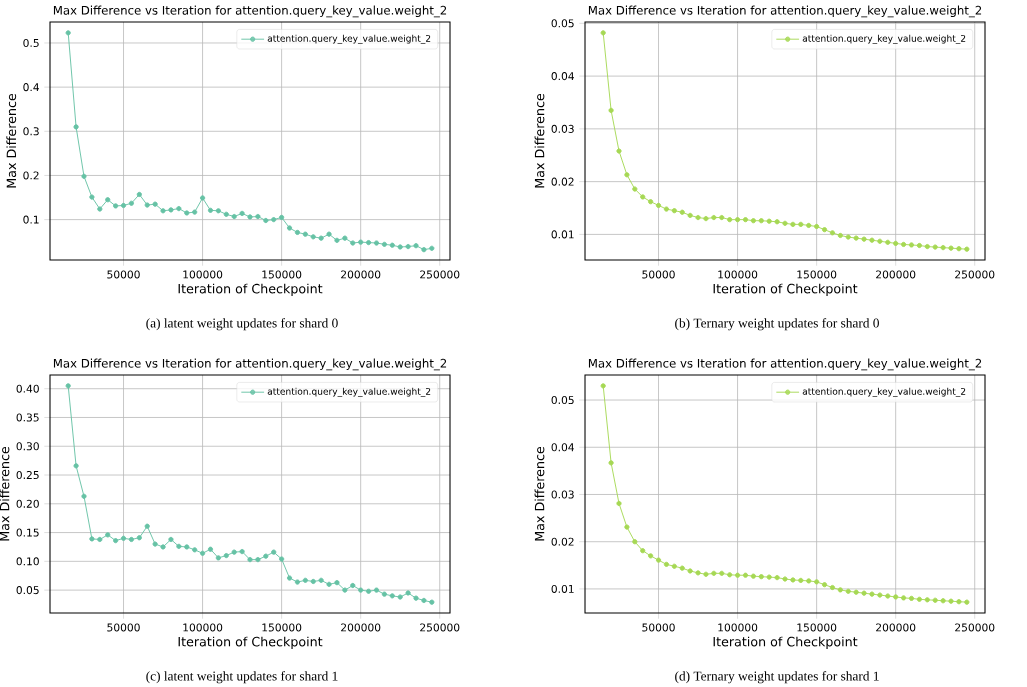 The image size is (1027, 687). I want to click on y-tick-label: 0.25, so click(27, 475).